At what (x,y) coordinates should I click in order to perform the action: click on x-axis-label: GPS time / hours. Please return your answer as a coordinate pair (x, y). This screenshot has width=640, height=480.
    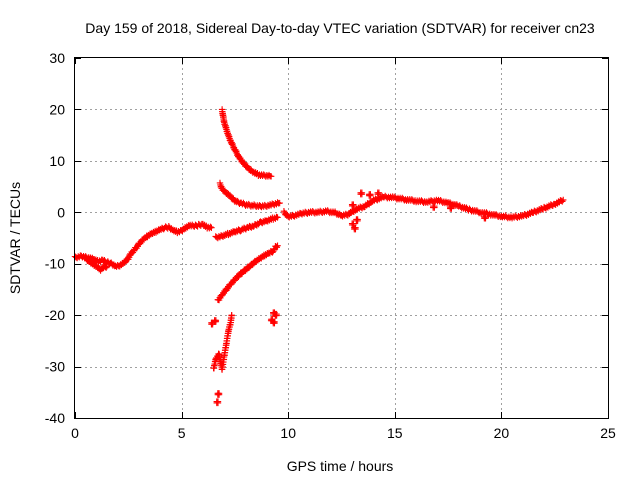
    Looking at the image, I should click on (340, 466).